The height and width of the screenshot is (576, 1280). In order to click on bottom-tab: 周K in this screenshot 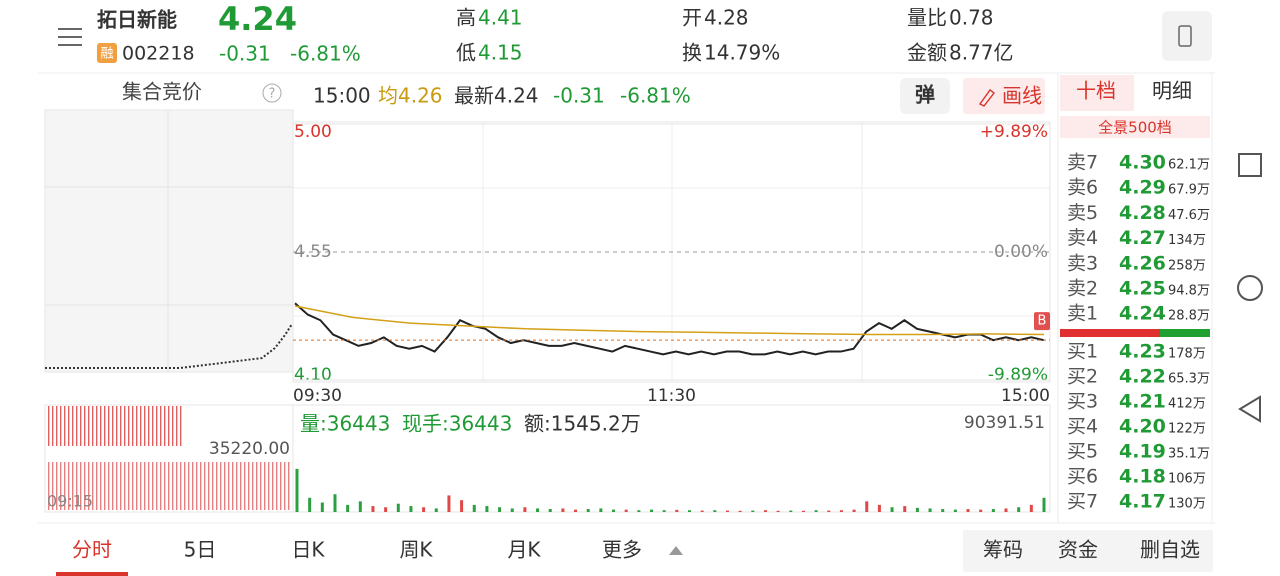, I will do `click(416, 550)`.